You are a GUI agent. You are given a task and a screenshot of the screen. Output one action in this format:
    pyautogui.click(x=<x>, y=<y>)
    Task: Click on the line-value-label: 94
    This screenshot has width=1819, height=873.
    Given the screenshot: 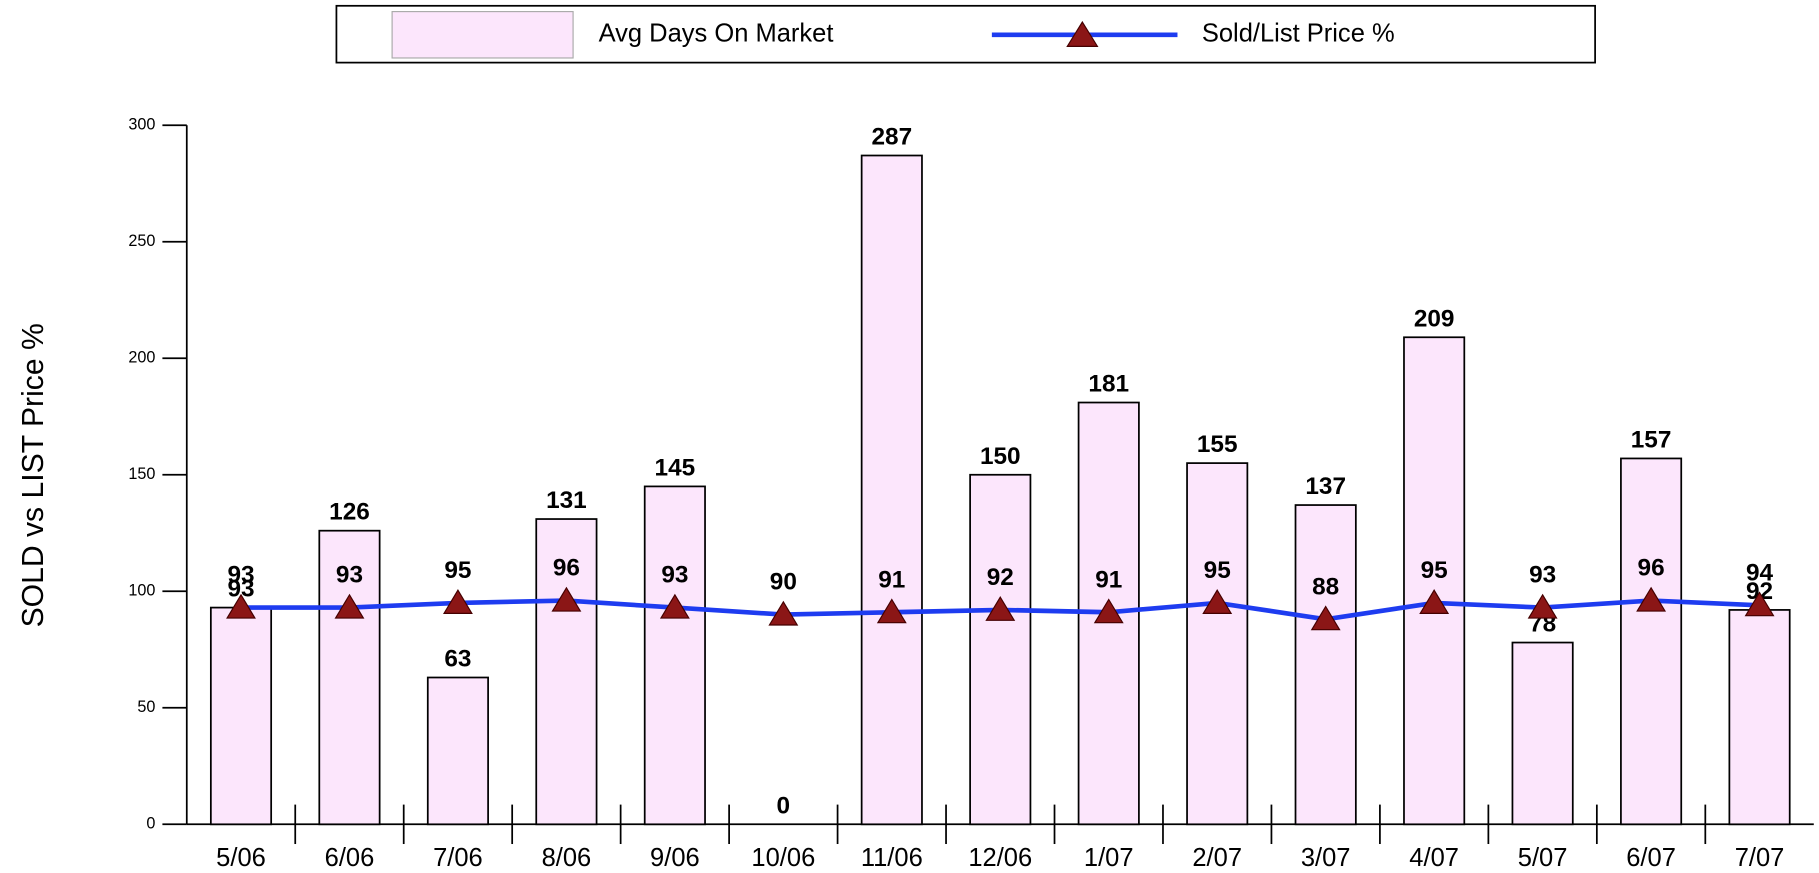 What is the action you would take?
    pyautogui.click(x=1760, y=572)
    